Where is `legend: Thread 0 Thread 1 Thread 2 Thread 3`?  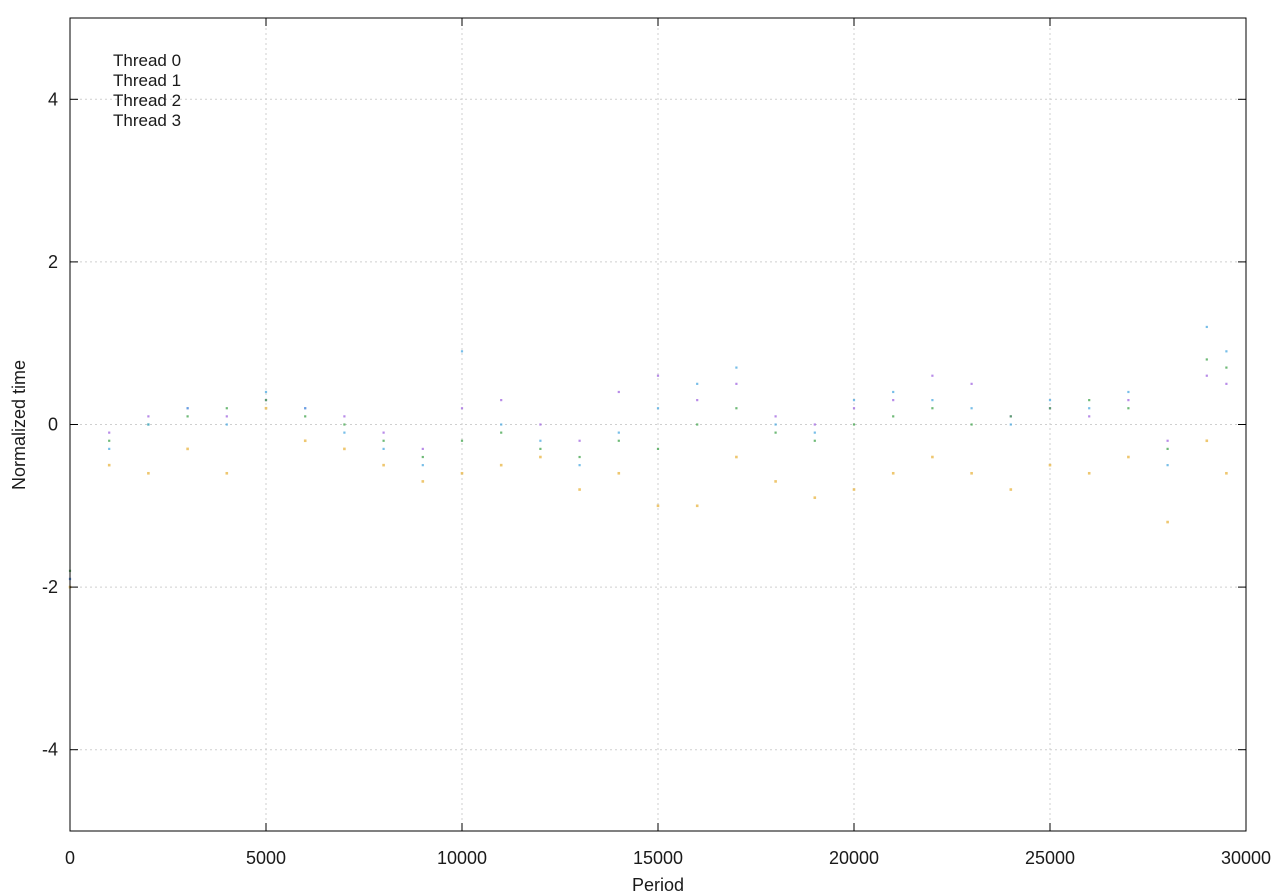
legend: Thread 0 Thread 1 Thread 2 Thread 3 is located at coordinates (147, 90).